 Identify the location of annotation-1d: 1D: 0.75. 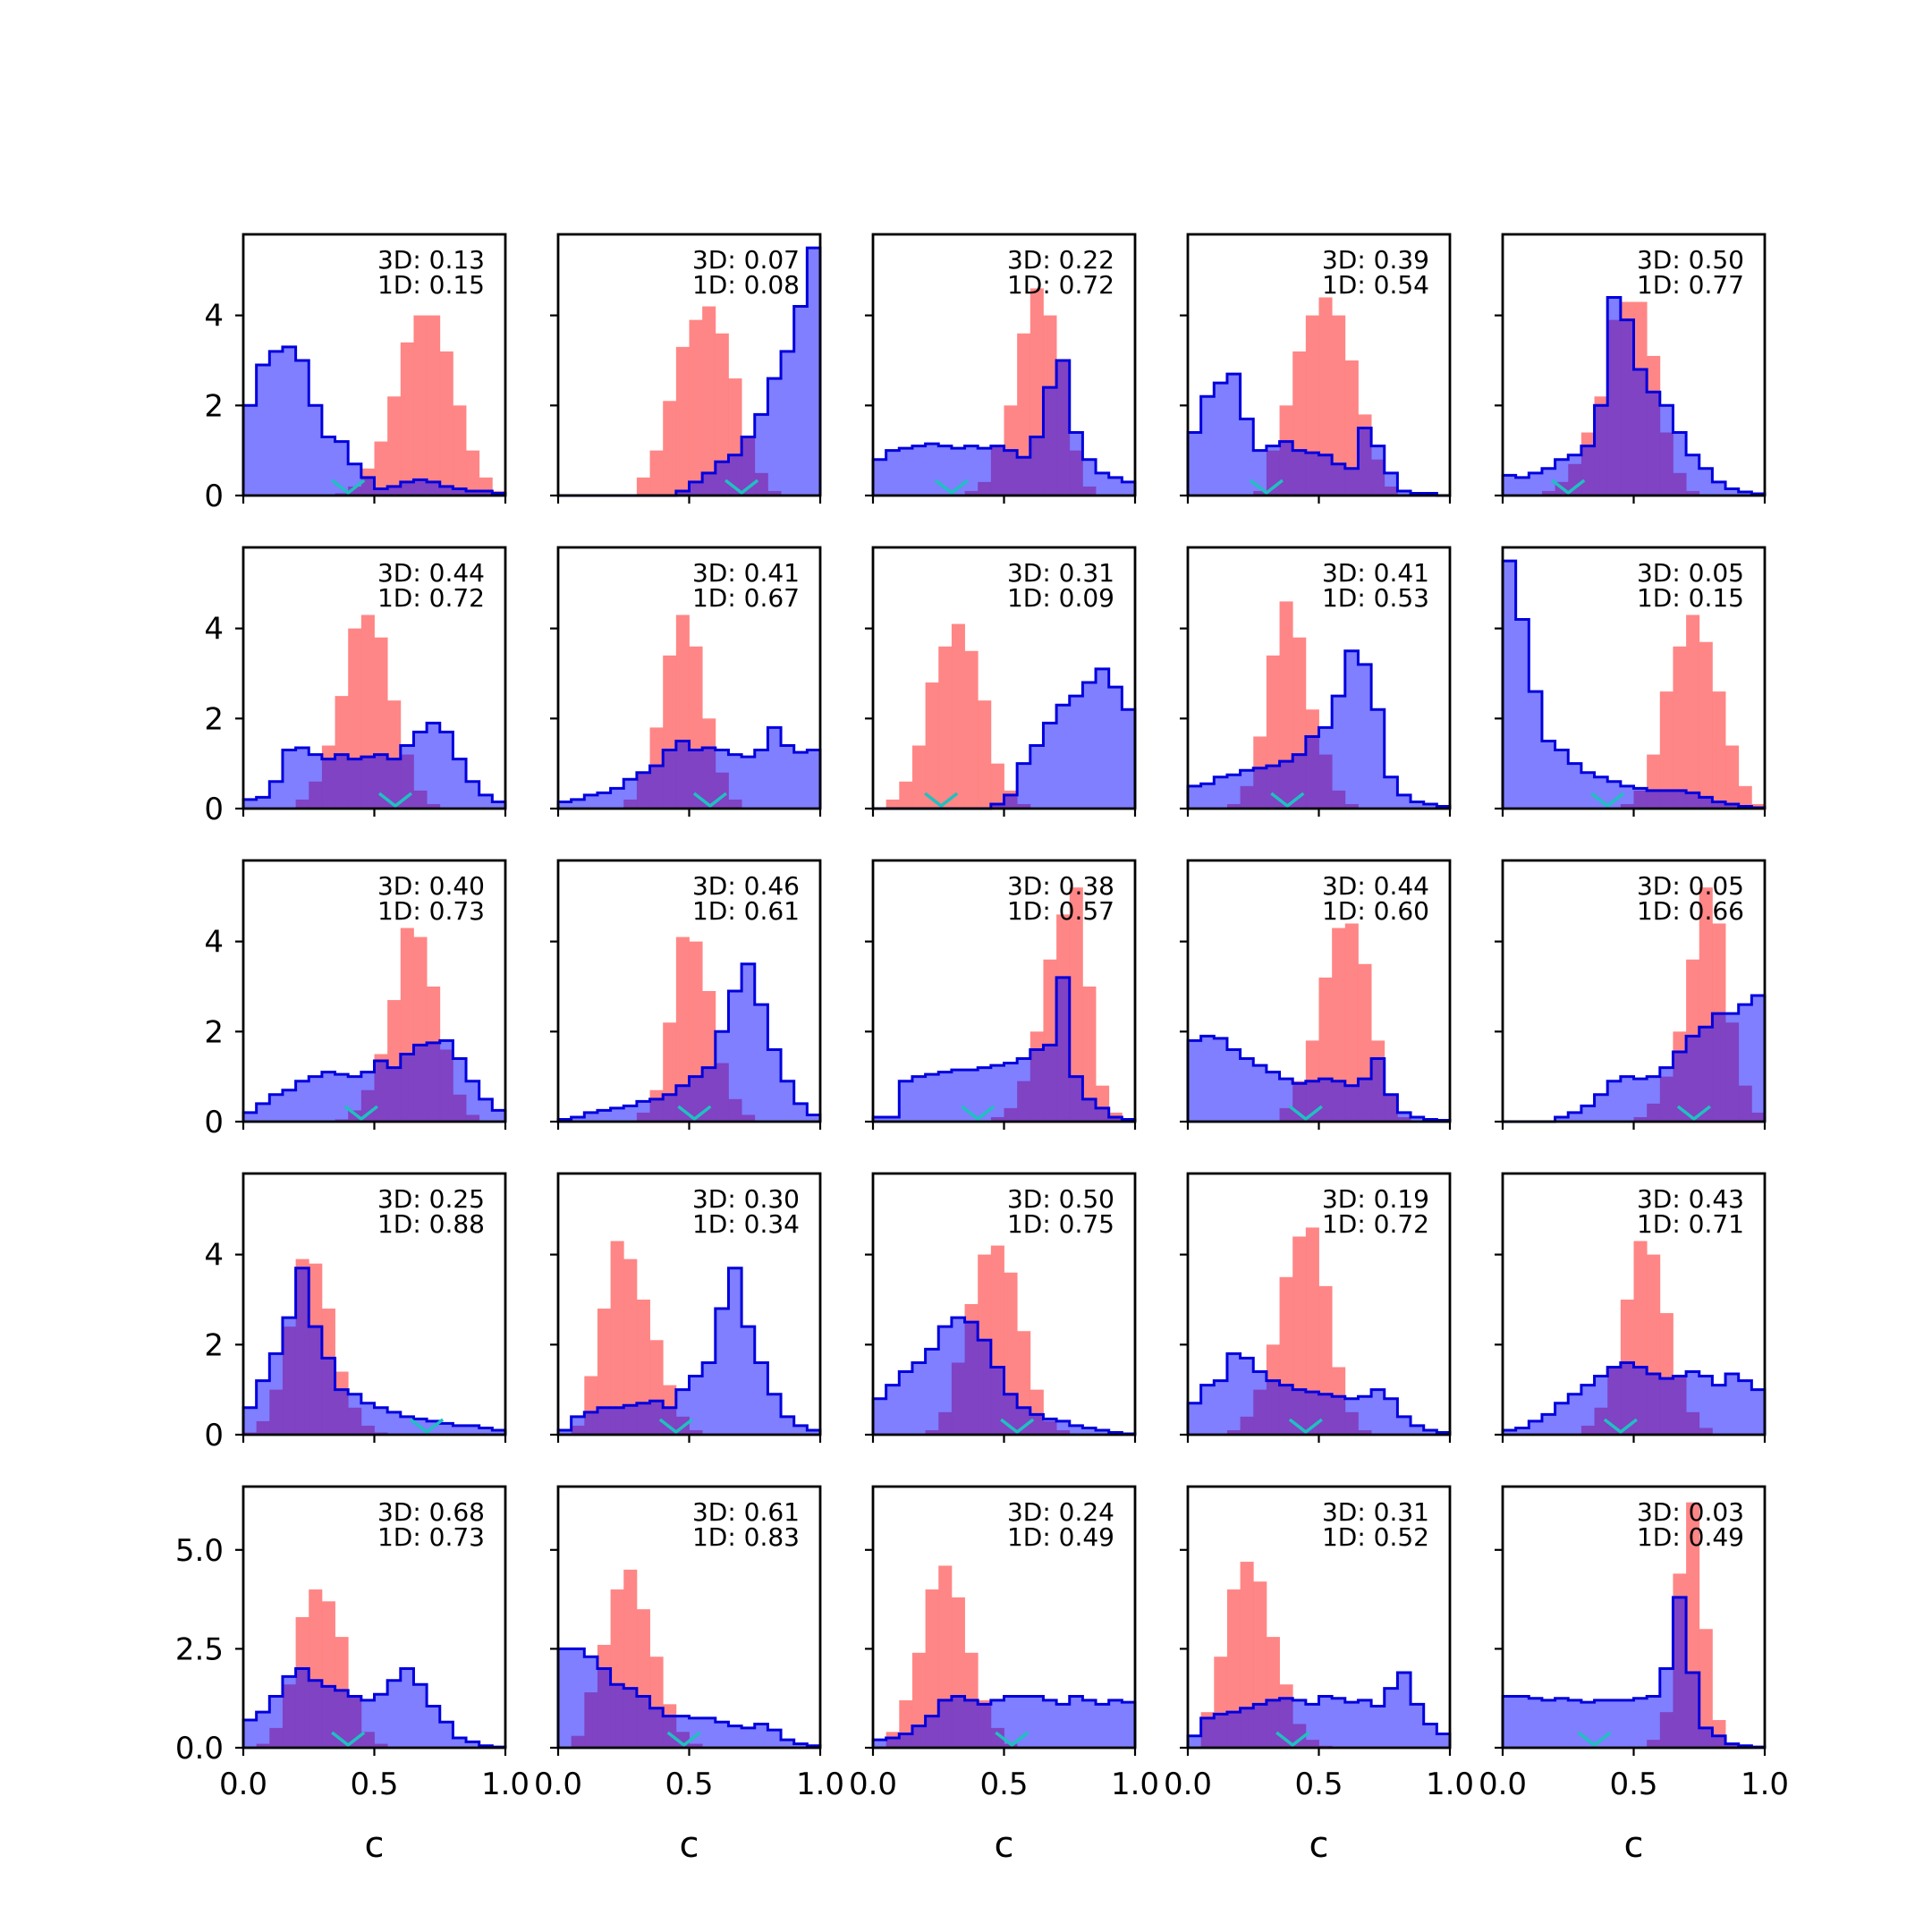
(1060, 1224).